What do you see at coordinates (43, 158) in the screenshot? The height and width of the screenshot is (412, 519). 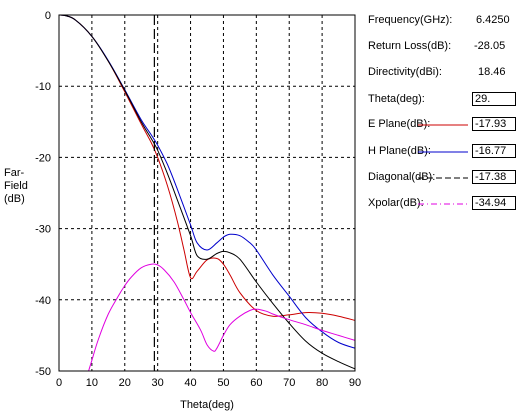 I see `y-tick-label: -20` at bounding box center [43, 158].